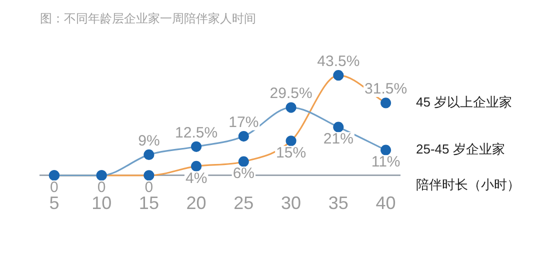 The height and width of the screenshot is (273, 554). What do you see at coordinates (468, 184) in the screenshot?
I see `x-axis-title: 陪伴时长（小时）` at bounding box center [468, 184].